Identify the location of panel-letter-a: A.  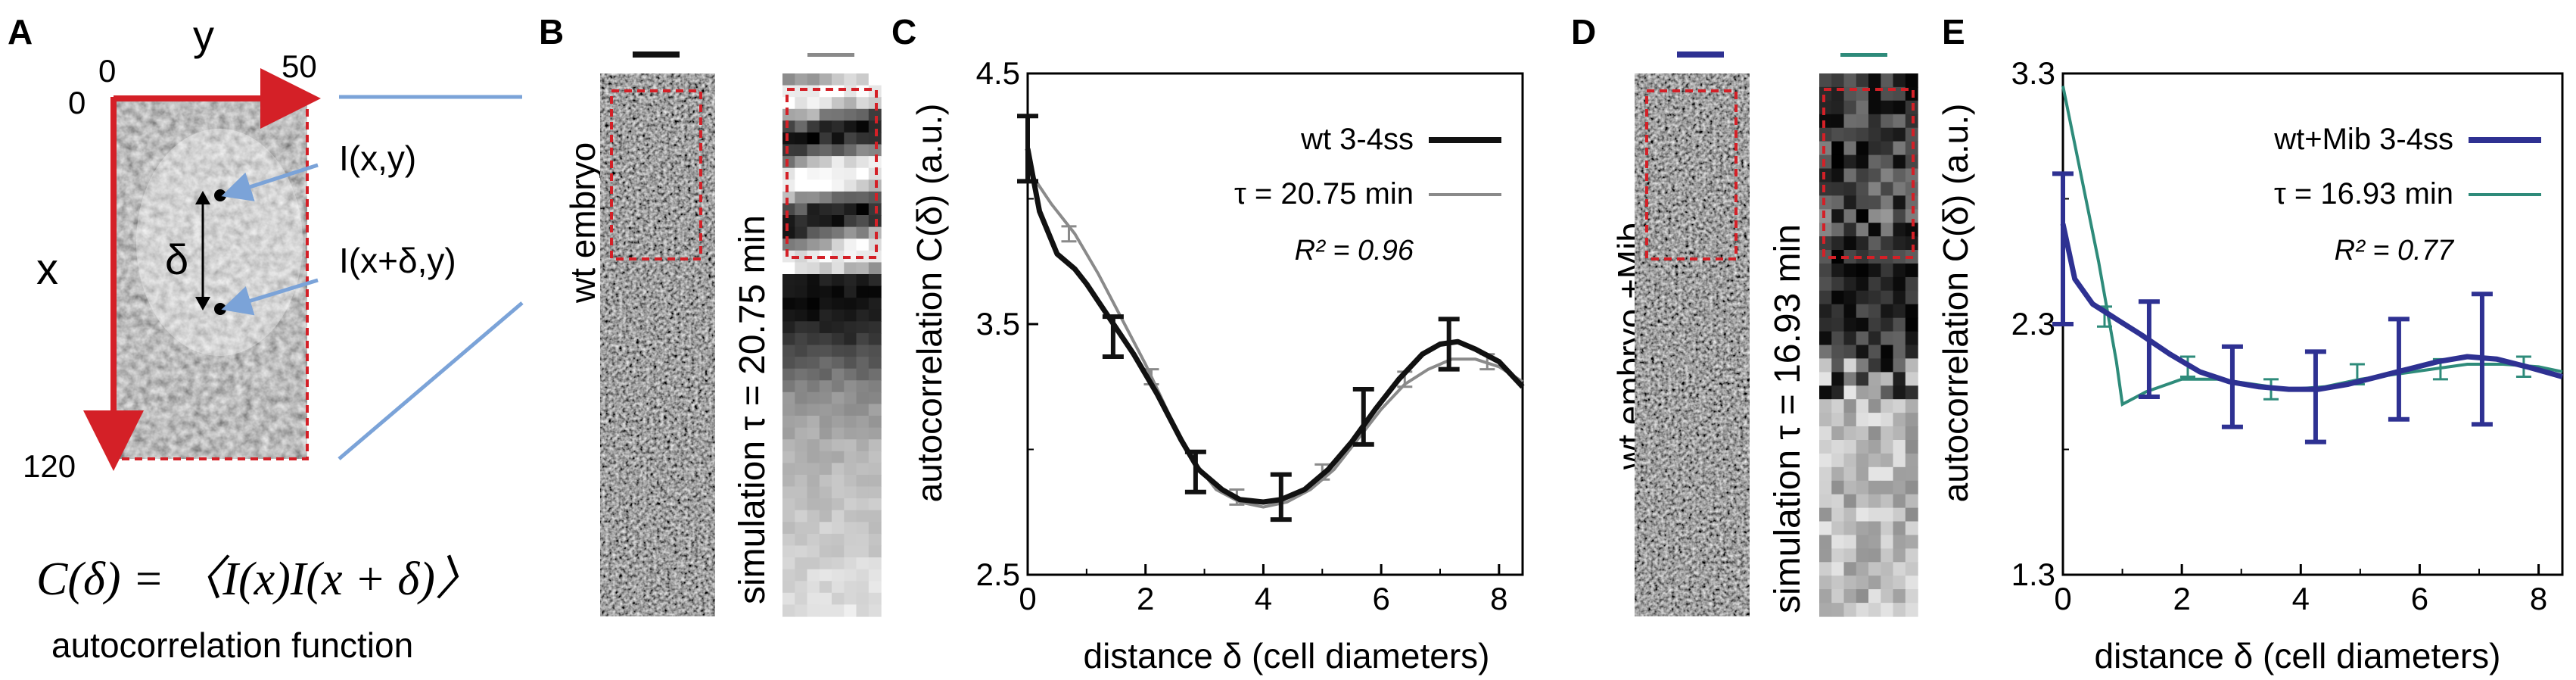
(21, 31).